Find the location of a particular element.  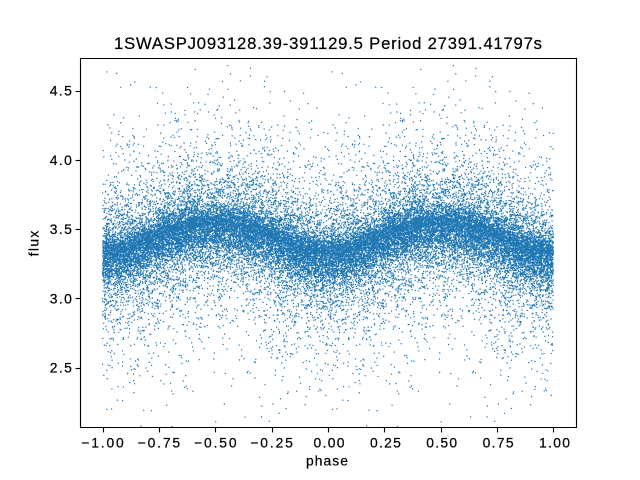

svg-text: phase is located at coordinates (327, 461).